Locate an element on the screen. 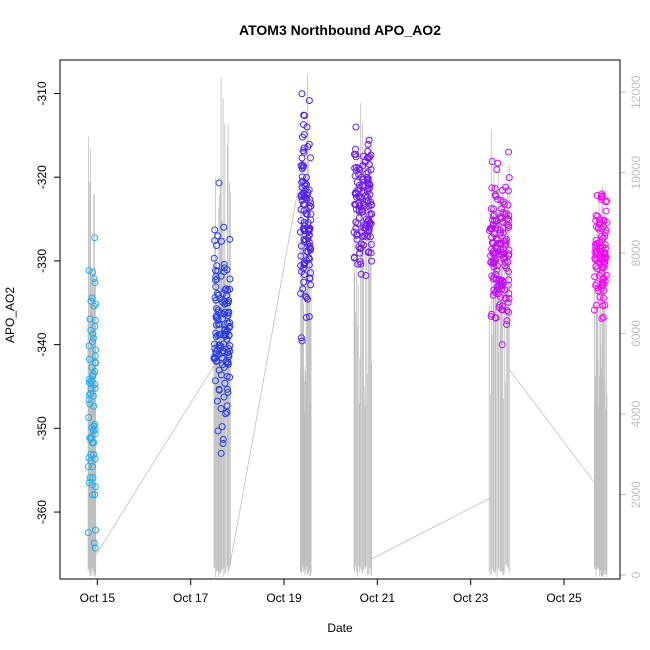 Image resolution: width=650 pixels, height=650 pixels. y2-tick-label: 8000 is located at coordinates (636, 252).